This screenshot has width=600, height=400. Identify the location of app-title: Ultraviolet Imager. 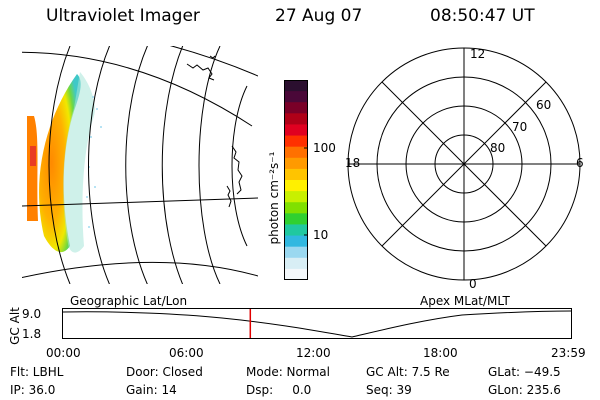
(123, 16).